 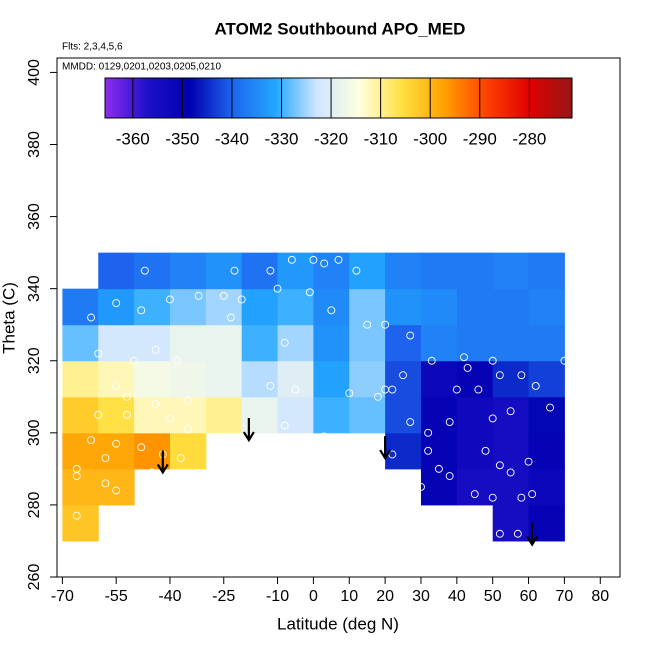 What do you see at coordinates (34, 432) in the screenshot?
I see `y-tick-label: 300` at bounding box center [34, 432].